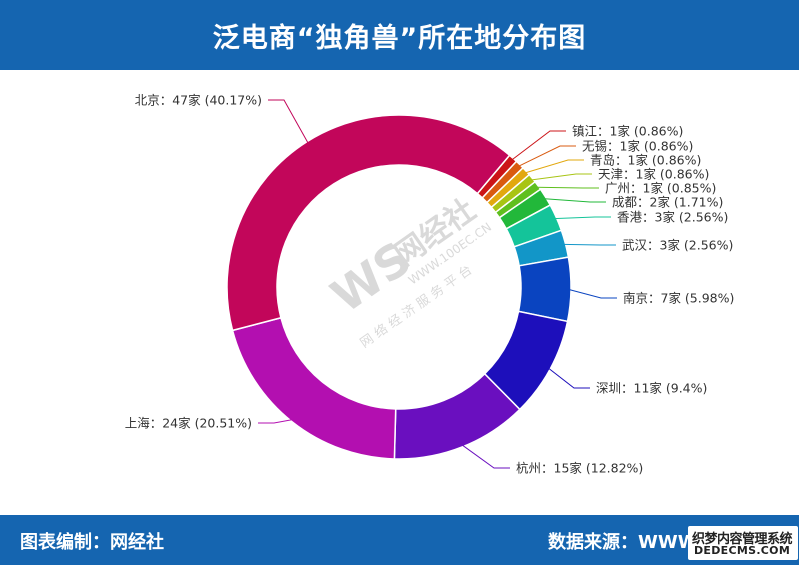 The image size is (799, 565). I want to click on leader-北京, so click(289, 122).